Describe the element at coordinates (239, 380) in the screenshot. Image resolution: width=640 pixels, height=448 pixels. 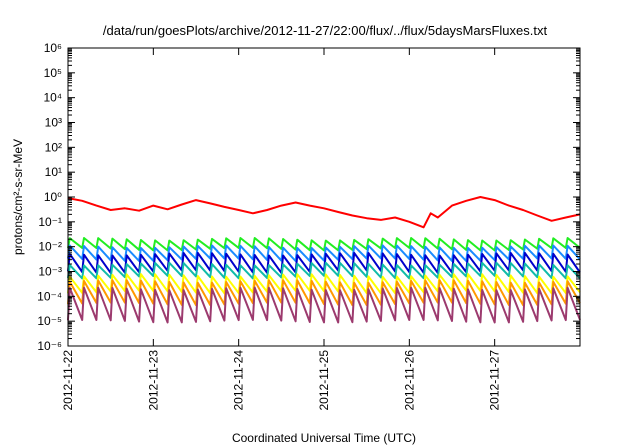
I see `x-tick-label: 2012-11-24` at that location.